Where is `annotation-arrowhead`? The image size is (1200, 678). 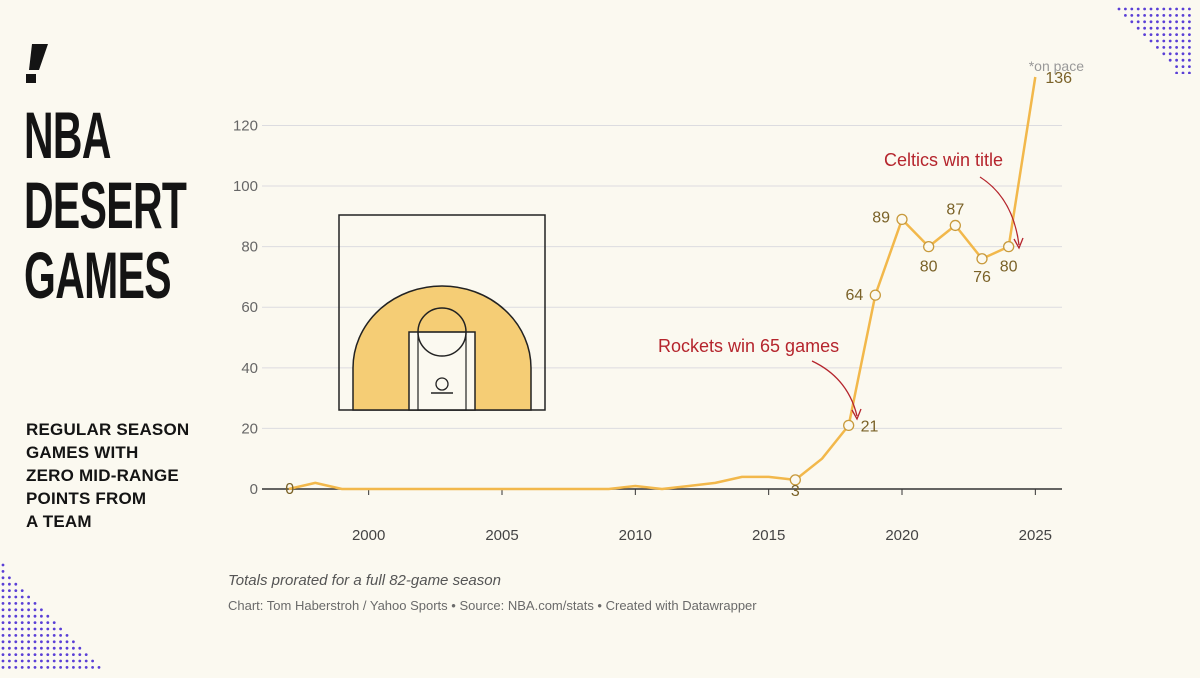 annotation-arrowhead is located at coordinates (856, 414).